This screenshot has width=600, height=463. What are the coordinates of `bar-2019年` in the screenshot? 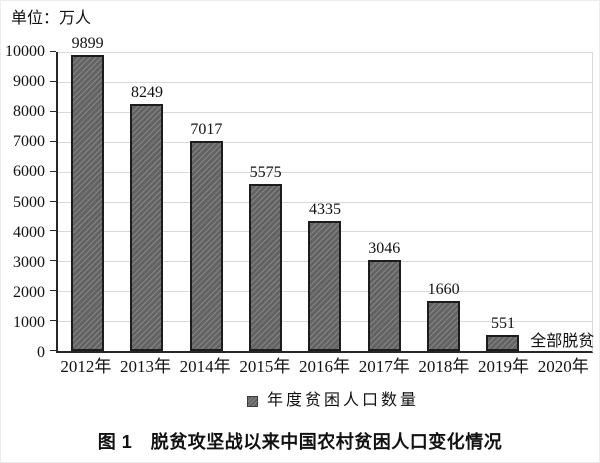 It's located at (503, 342).